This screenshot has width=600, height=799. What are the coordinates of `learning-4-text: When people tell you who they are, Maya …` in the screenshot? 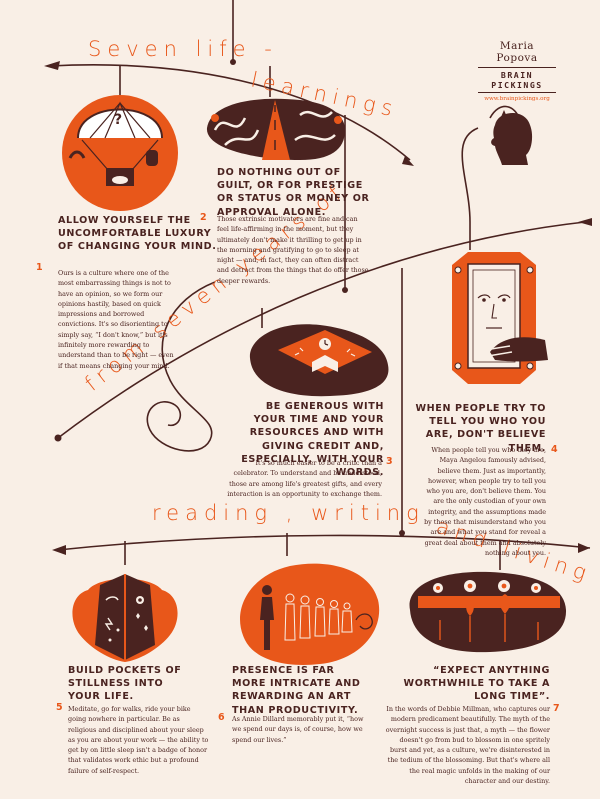 It's located at (485, 501).